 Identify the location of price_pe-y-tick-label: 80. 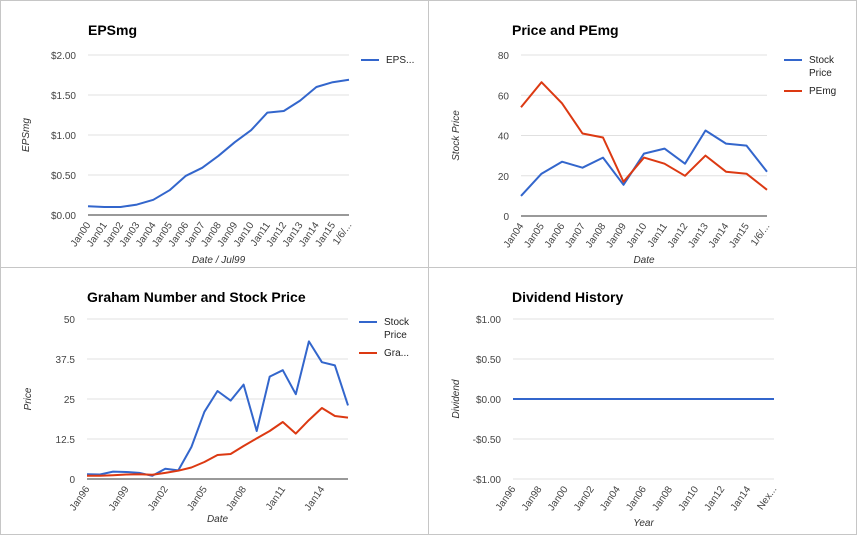
(504, 56).